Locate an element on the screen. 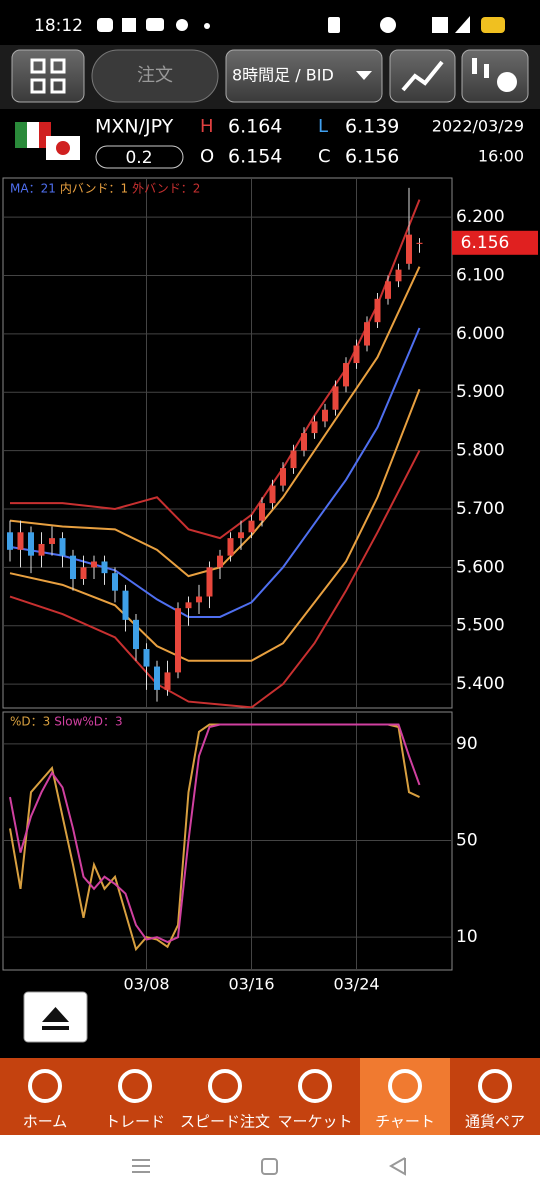 The height and width of the screenshot is (1200, 540). nav-label: チャート is located at coordinates (405, 1122).